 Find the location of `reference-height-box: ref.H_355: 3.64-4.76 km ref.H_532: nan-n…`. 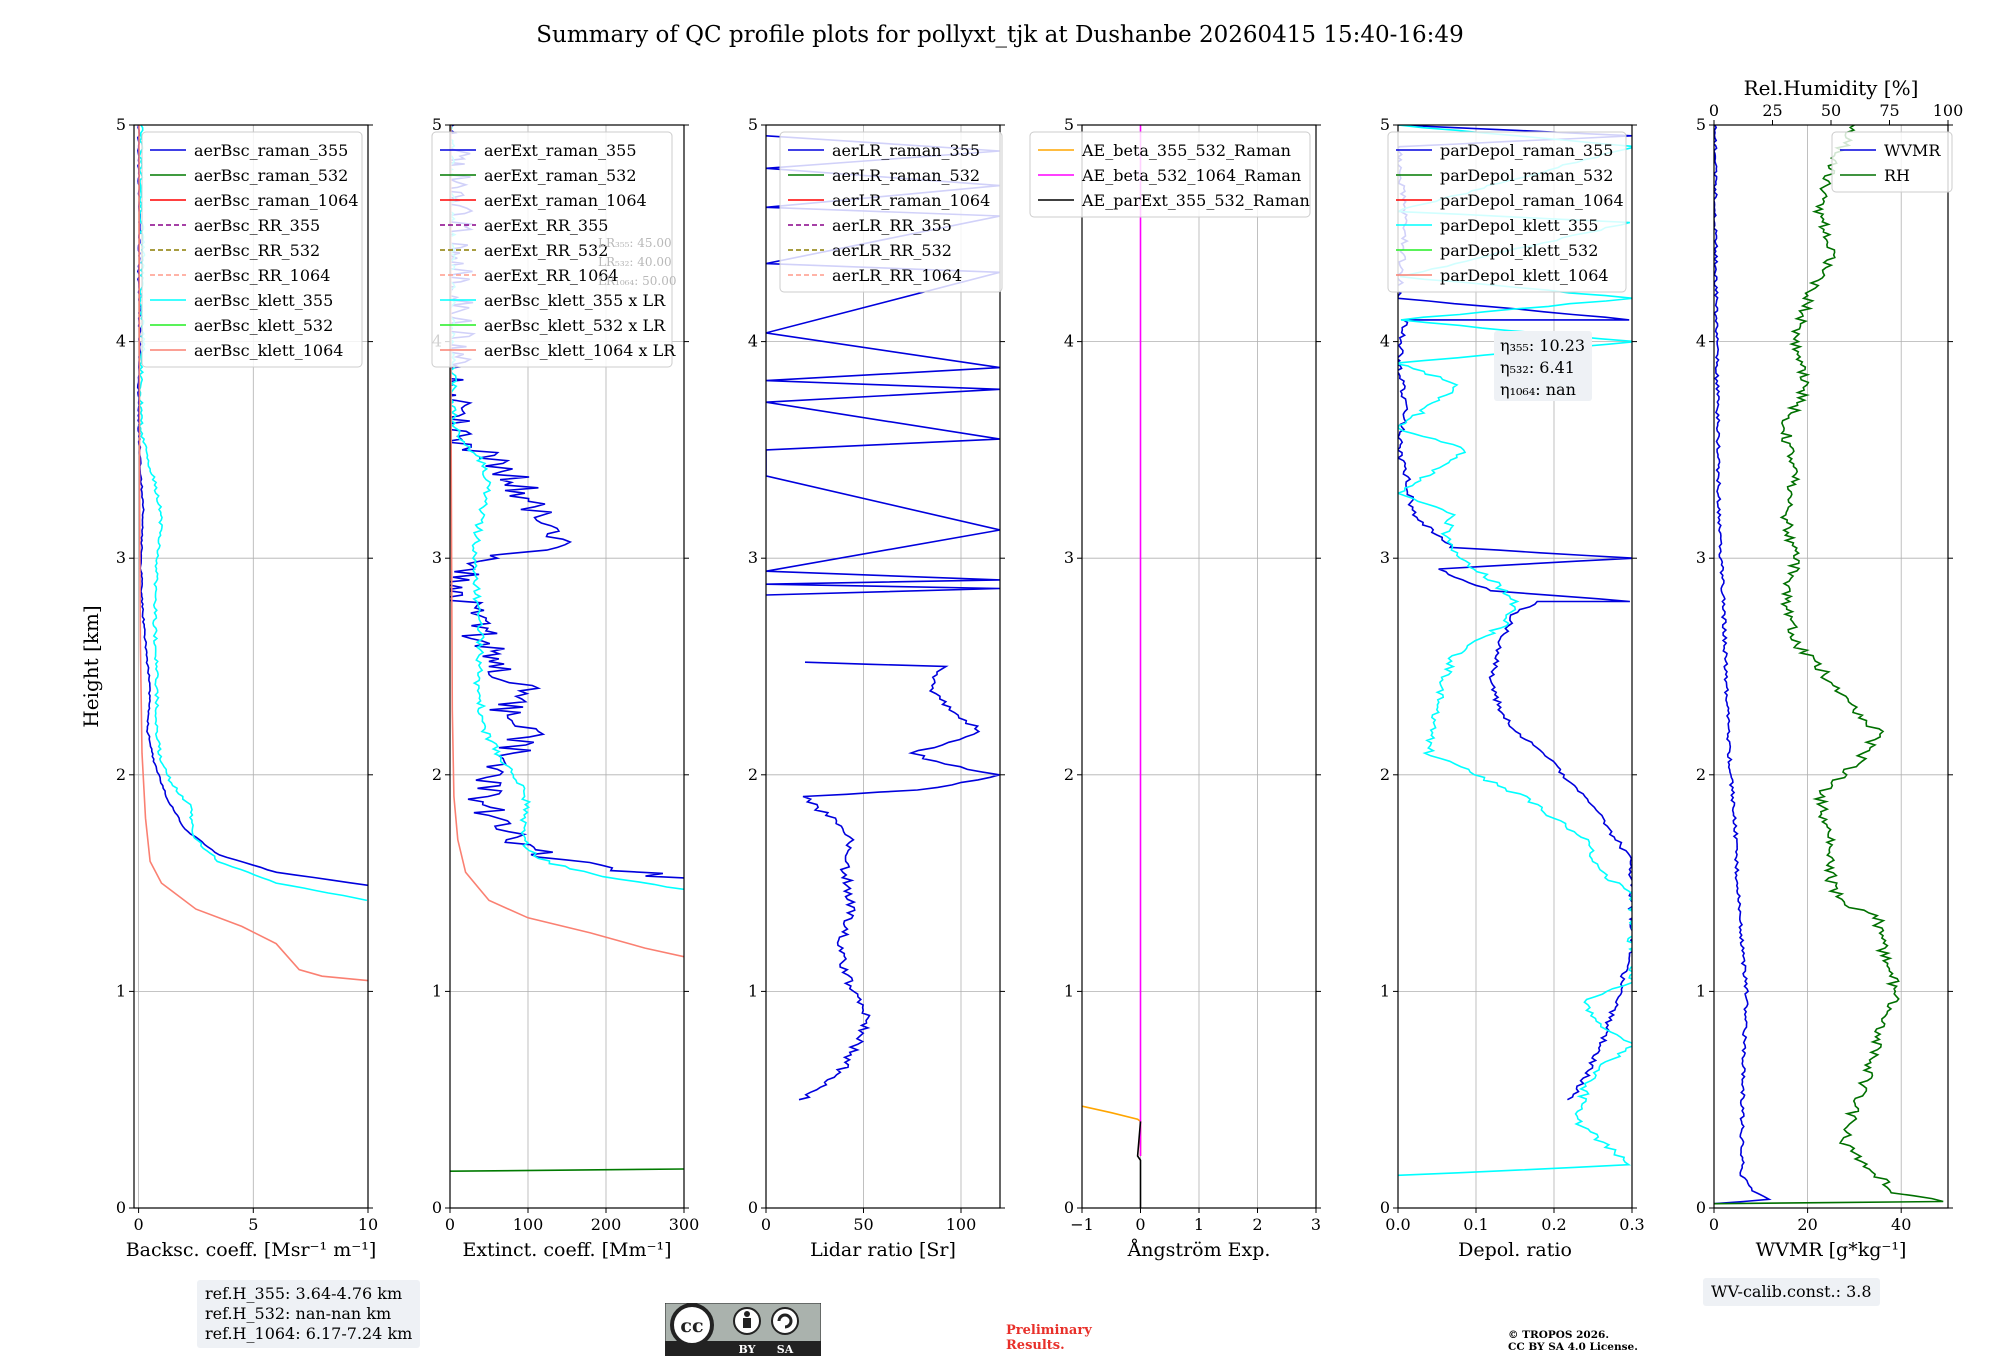

reference-height-box: ref.H_355: 3.64-4.76 km ref.H_532: nan-n… is located at coordinates (309, 1314).